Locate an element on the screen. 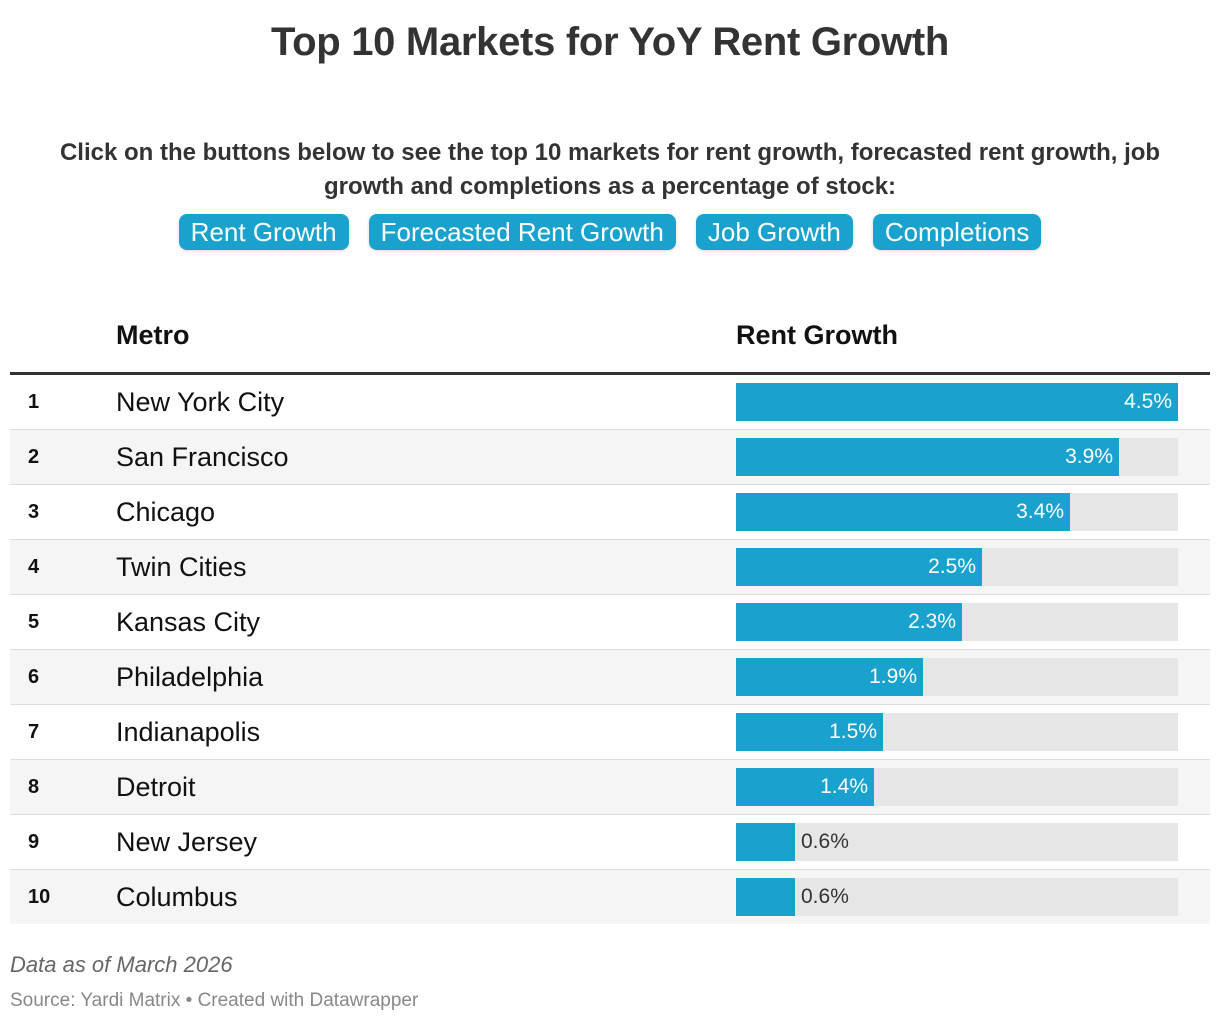 This screenshot has height=1026, width=1220. bar-track: 1.4% is located at coordinates (957, 787).